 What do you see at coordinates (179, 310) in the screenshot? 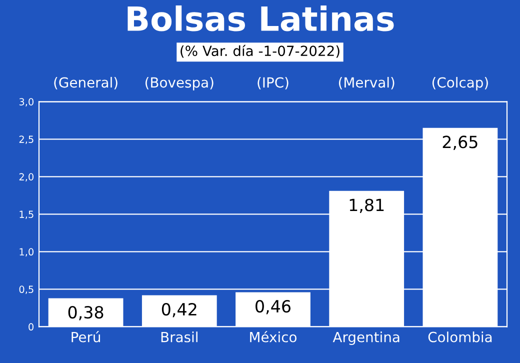
I see `data-label: 0,42` at bounding box center [179, 310].